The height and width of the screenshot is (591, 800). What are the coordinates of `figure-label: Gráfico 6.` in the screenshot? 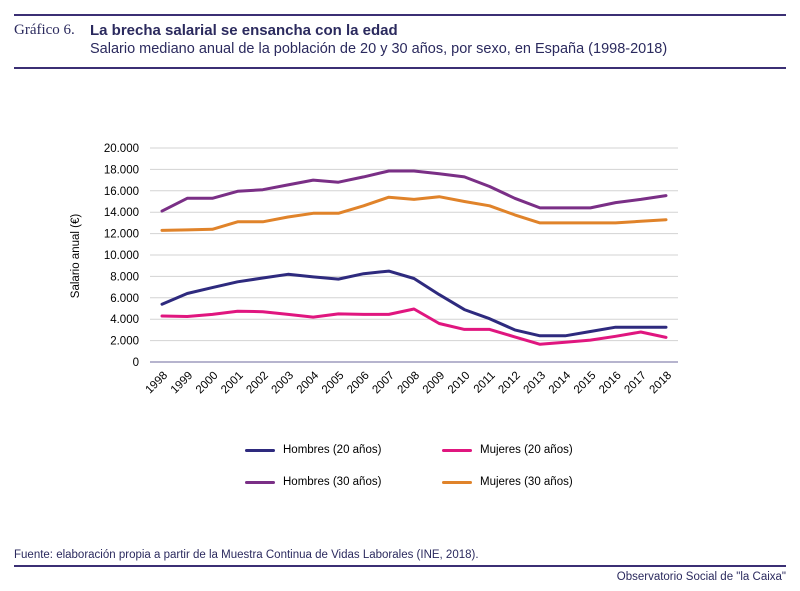 It's located at (44, 30).